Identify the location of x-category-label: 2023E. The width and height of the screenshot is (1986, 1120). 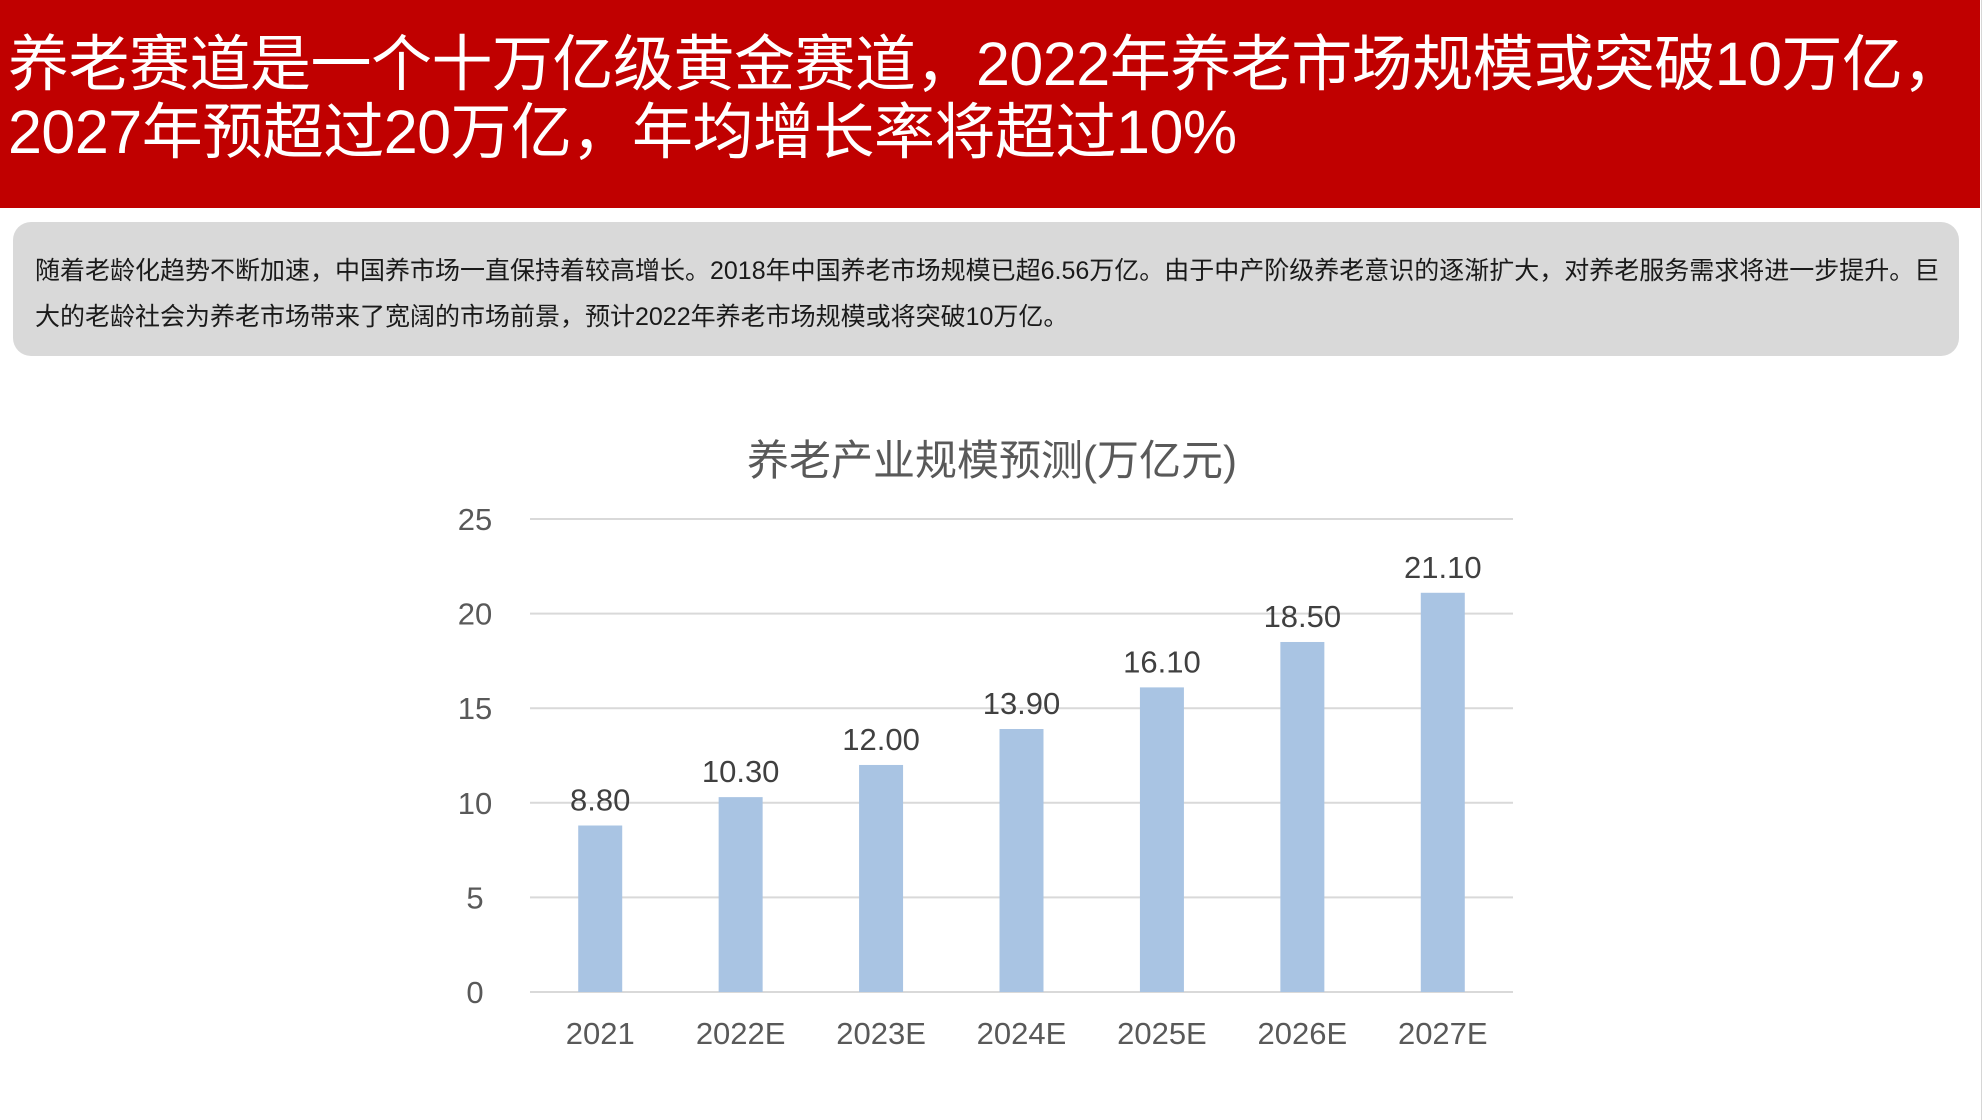
(881, 1033).